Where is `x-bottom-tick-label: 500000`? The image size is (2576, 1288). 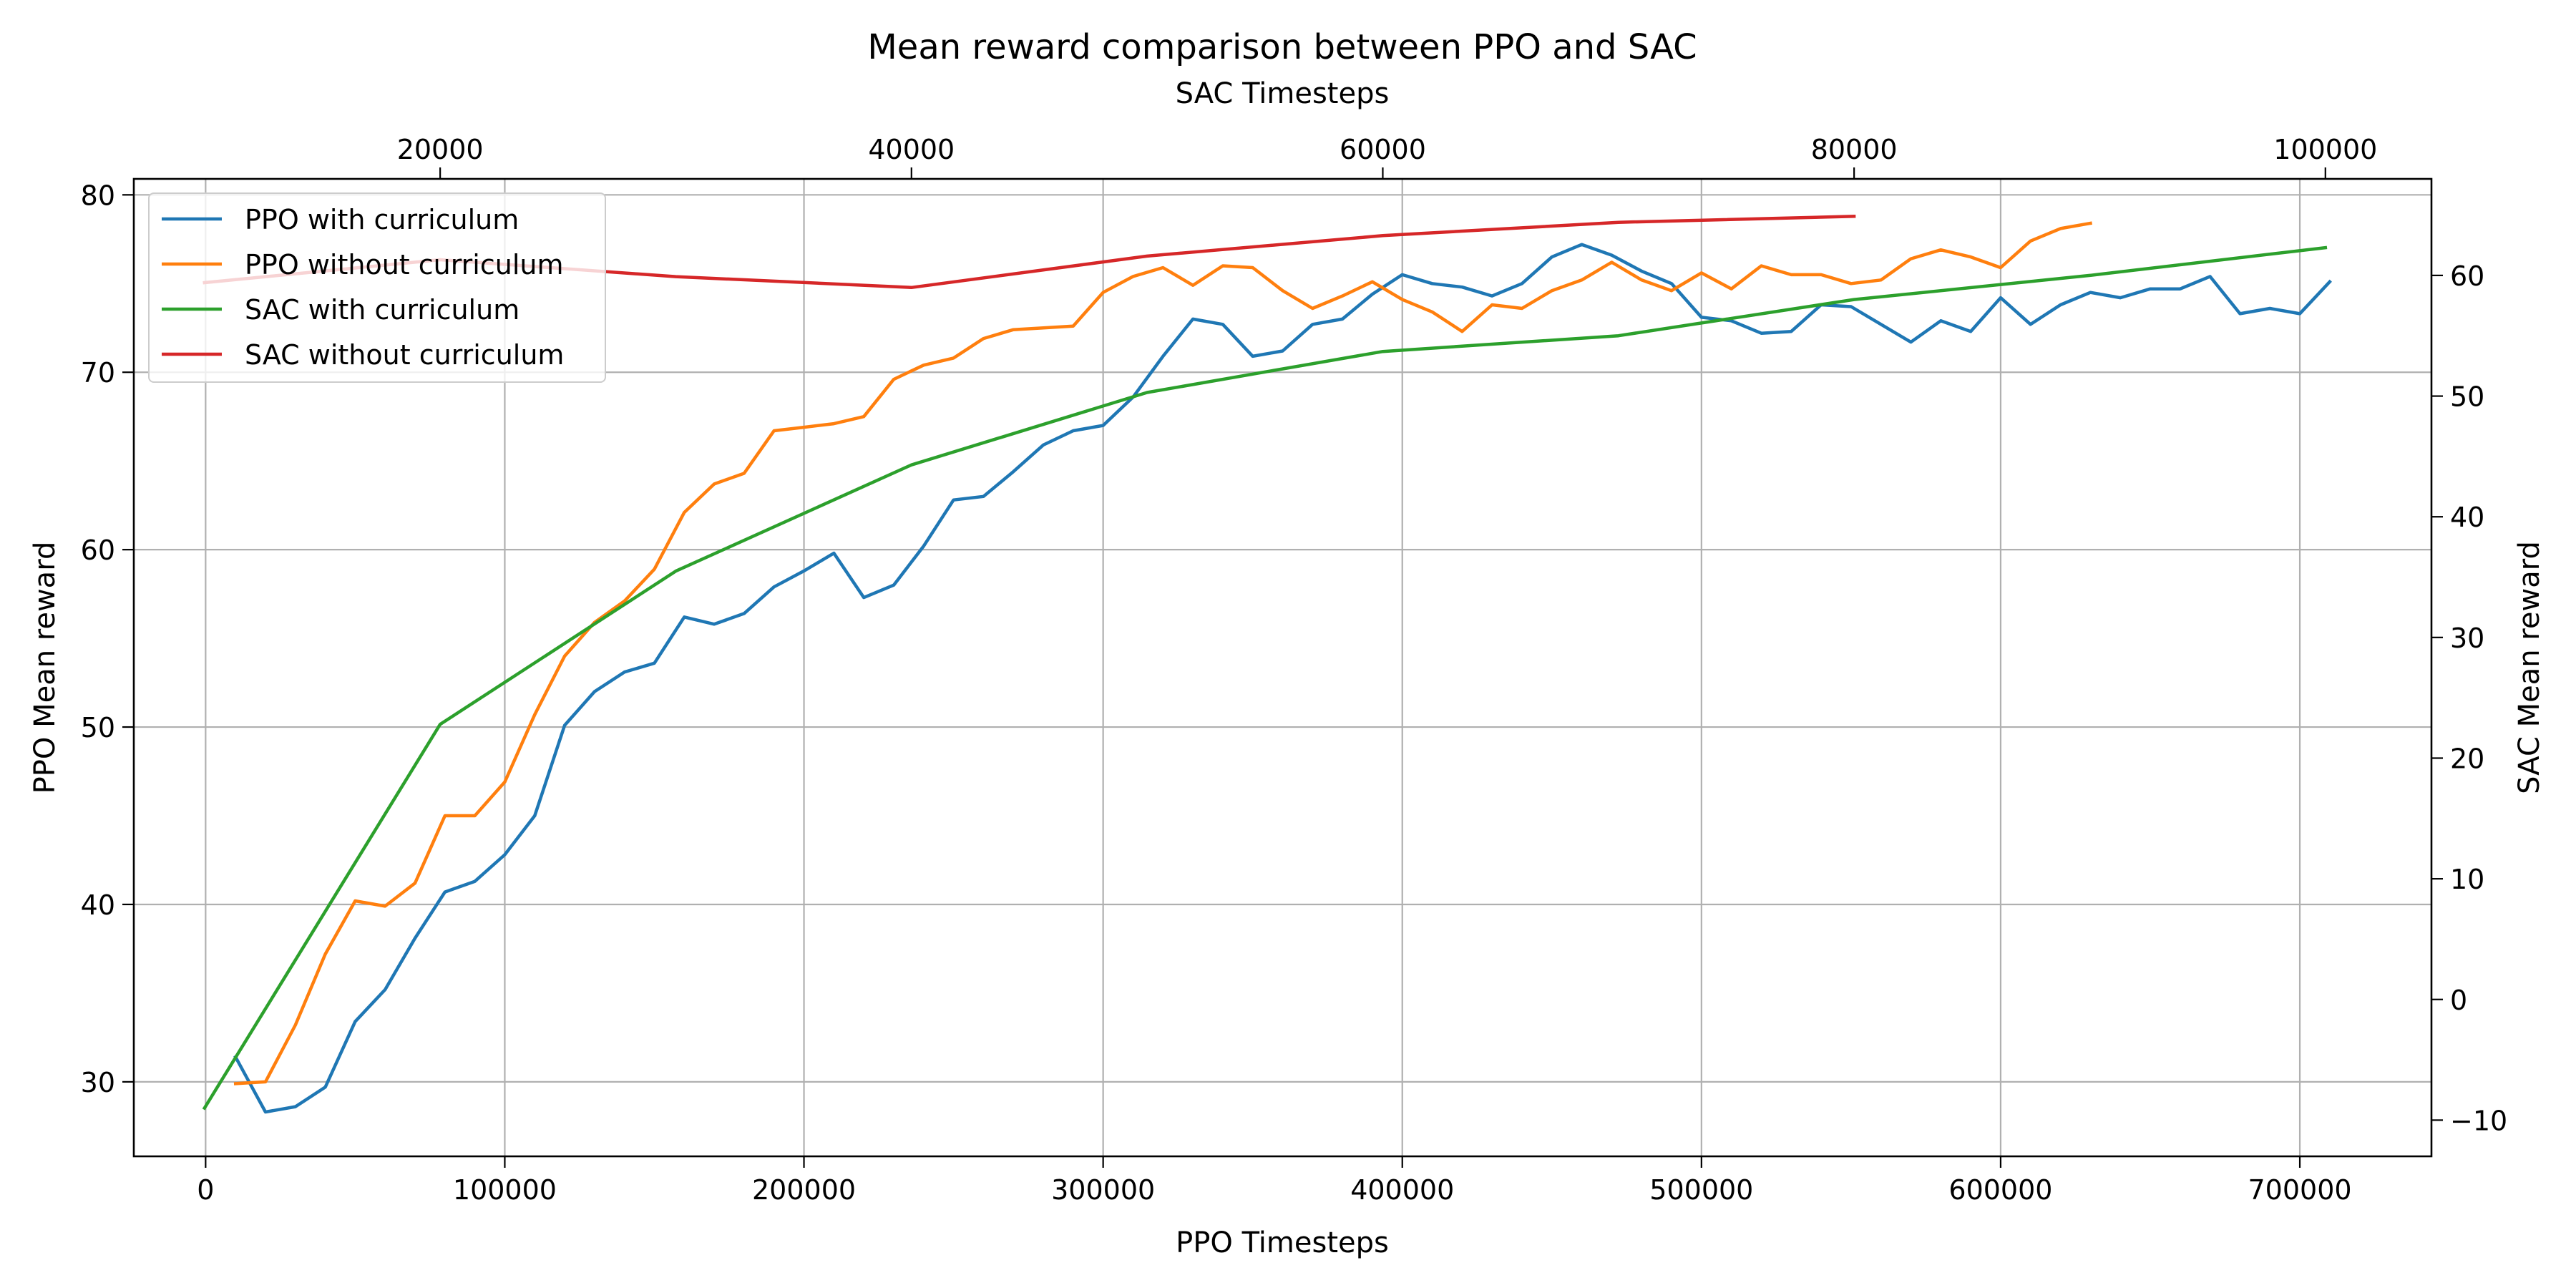 x-bottom-tick-label: 500000 is located at coordinates (1701, 1190).